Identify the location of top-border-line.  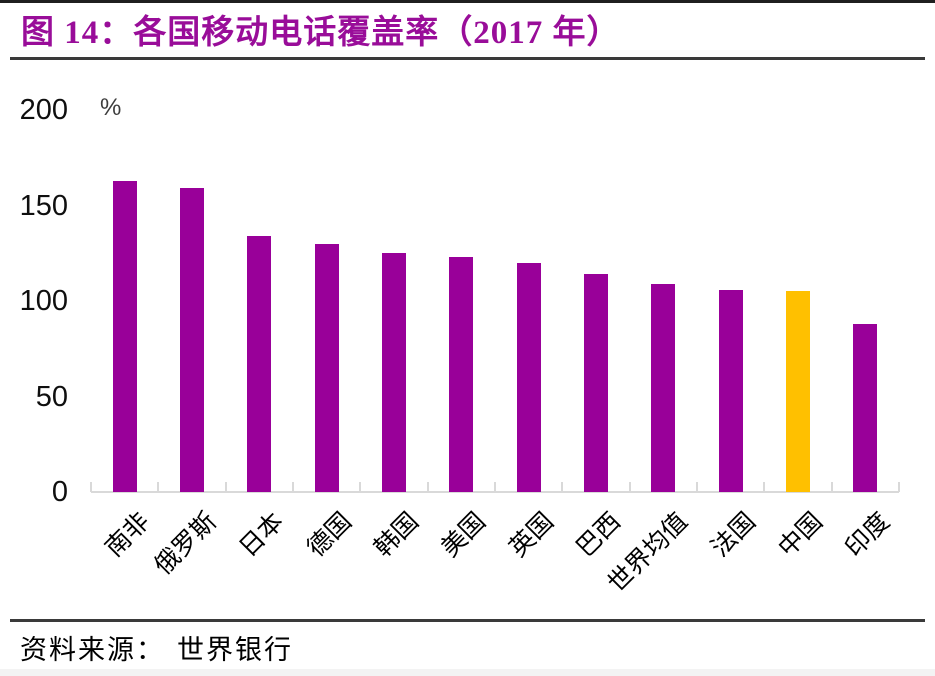
(467, 1).